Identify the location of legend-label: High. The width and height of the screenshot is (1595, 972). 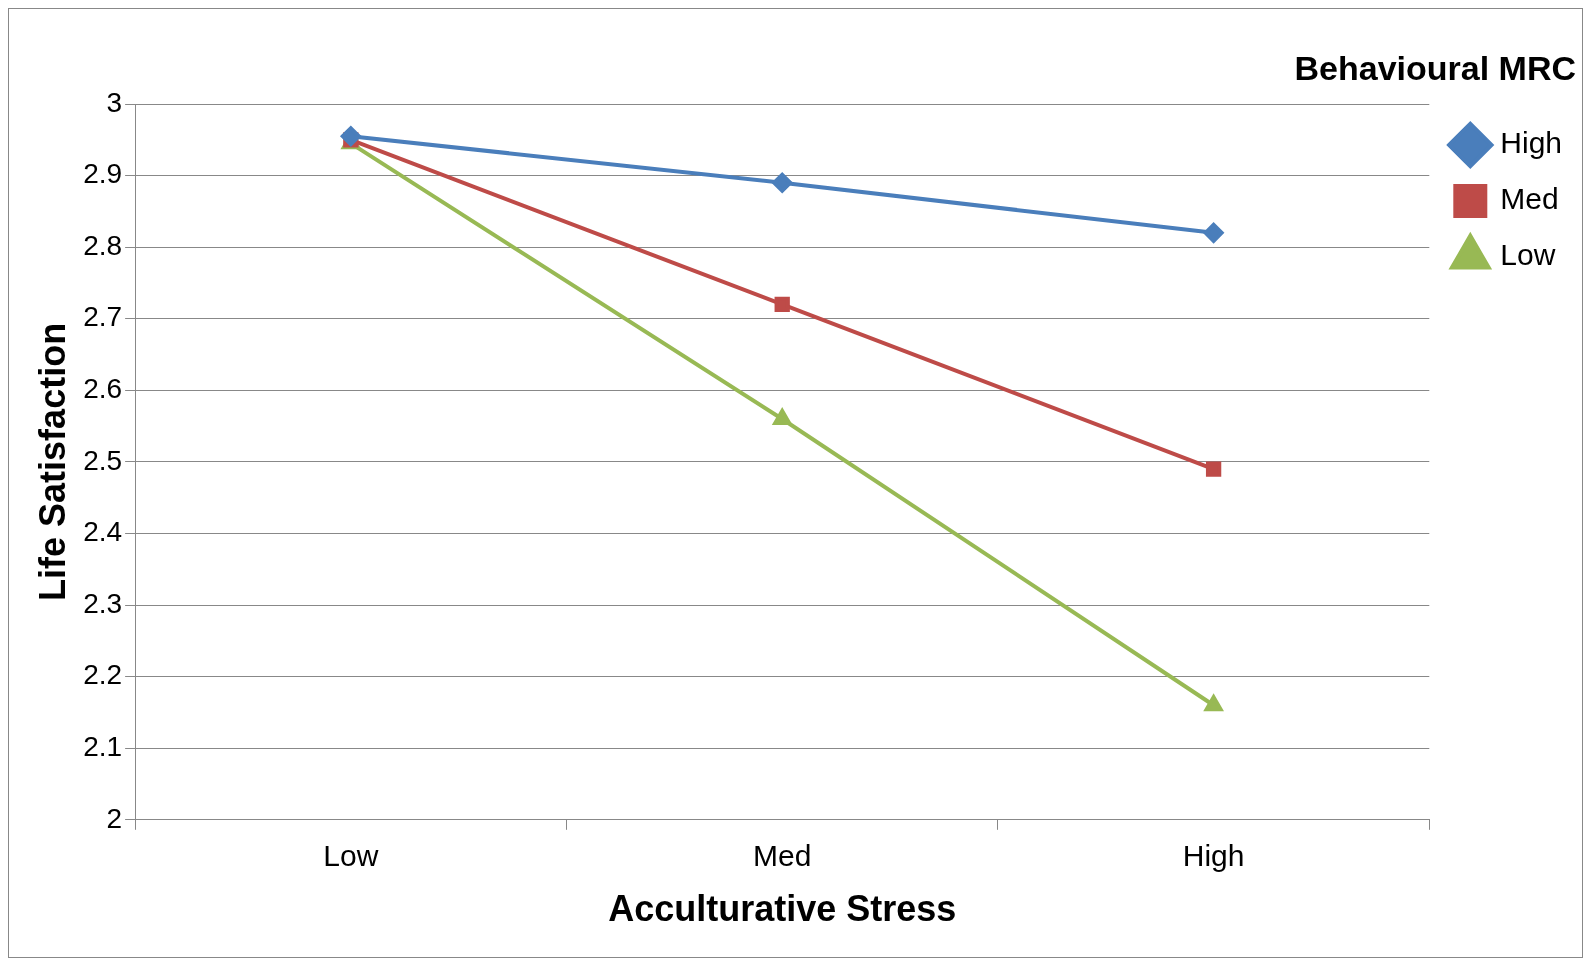
(1531, 143).